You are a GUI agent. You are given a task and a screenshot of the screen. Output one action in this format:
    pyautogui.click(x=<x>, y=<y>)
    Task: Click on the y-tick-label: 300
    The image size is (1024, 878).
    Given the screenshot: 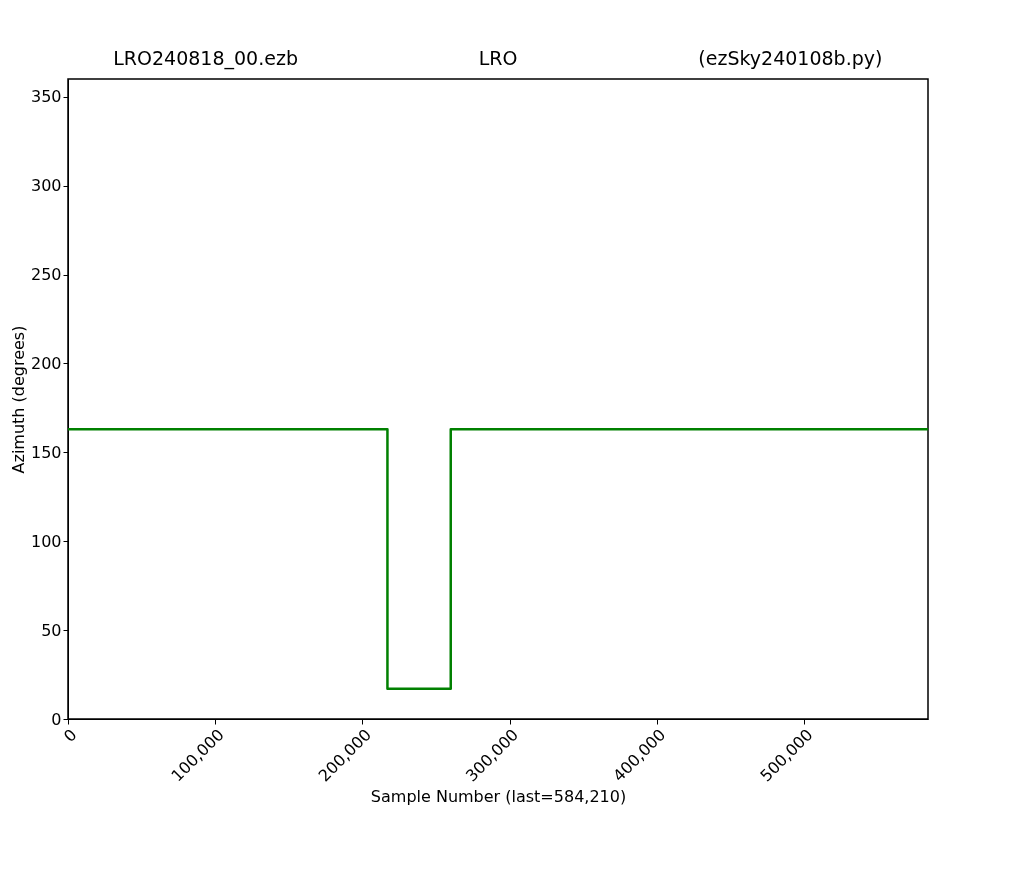 What is the action you would take?
    pyautogui.click(x=46, y=186)
    